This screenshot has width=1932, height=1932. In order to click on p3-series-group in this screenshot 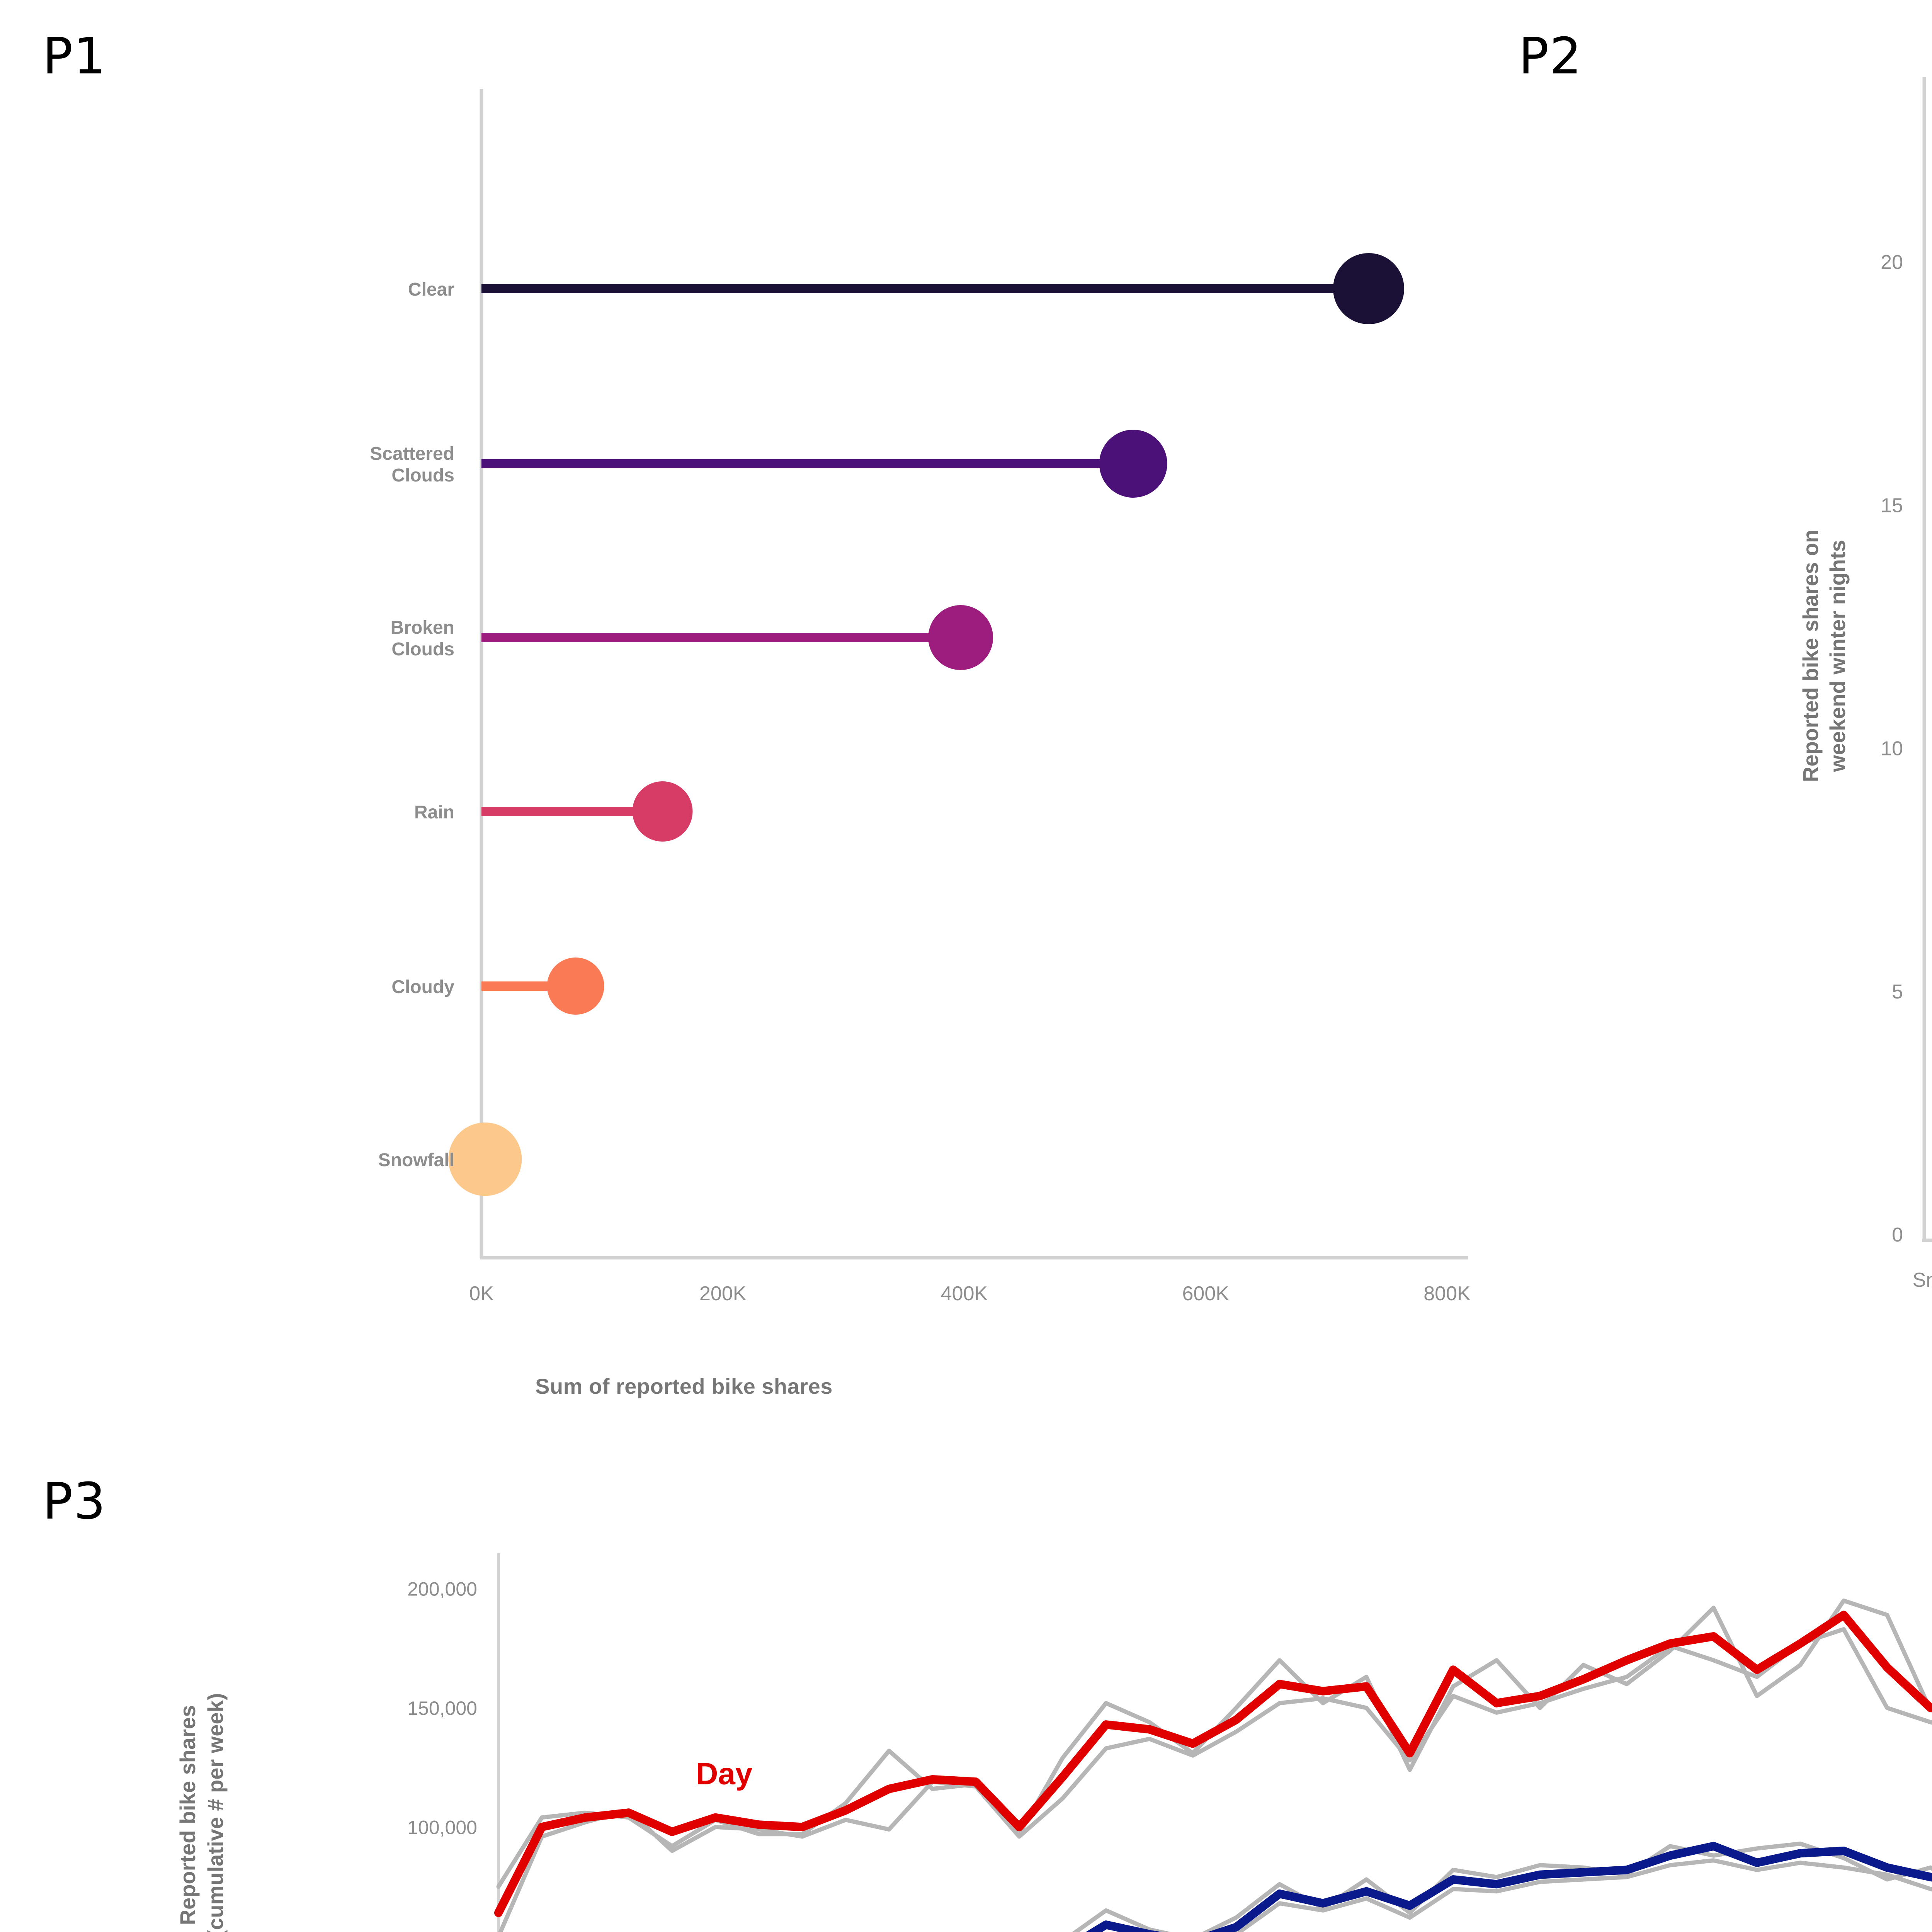, I will do `click(1213, 1766)`.